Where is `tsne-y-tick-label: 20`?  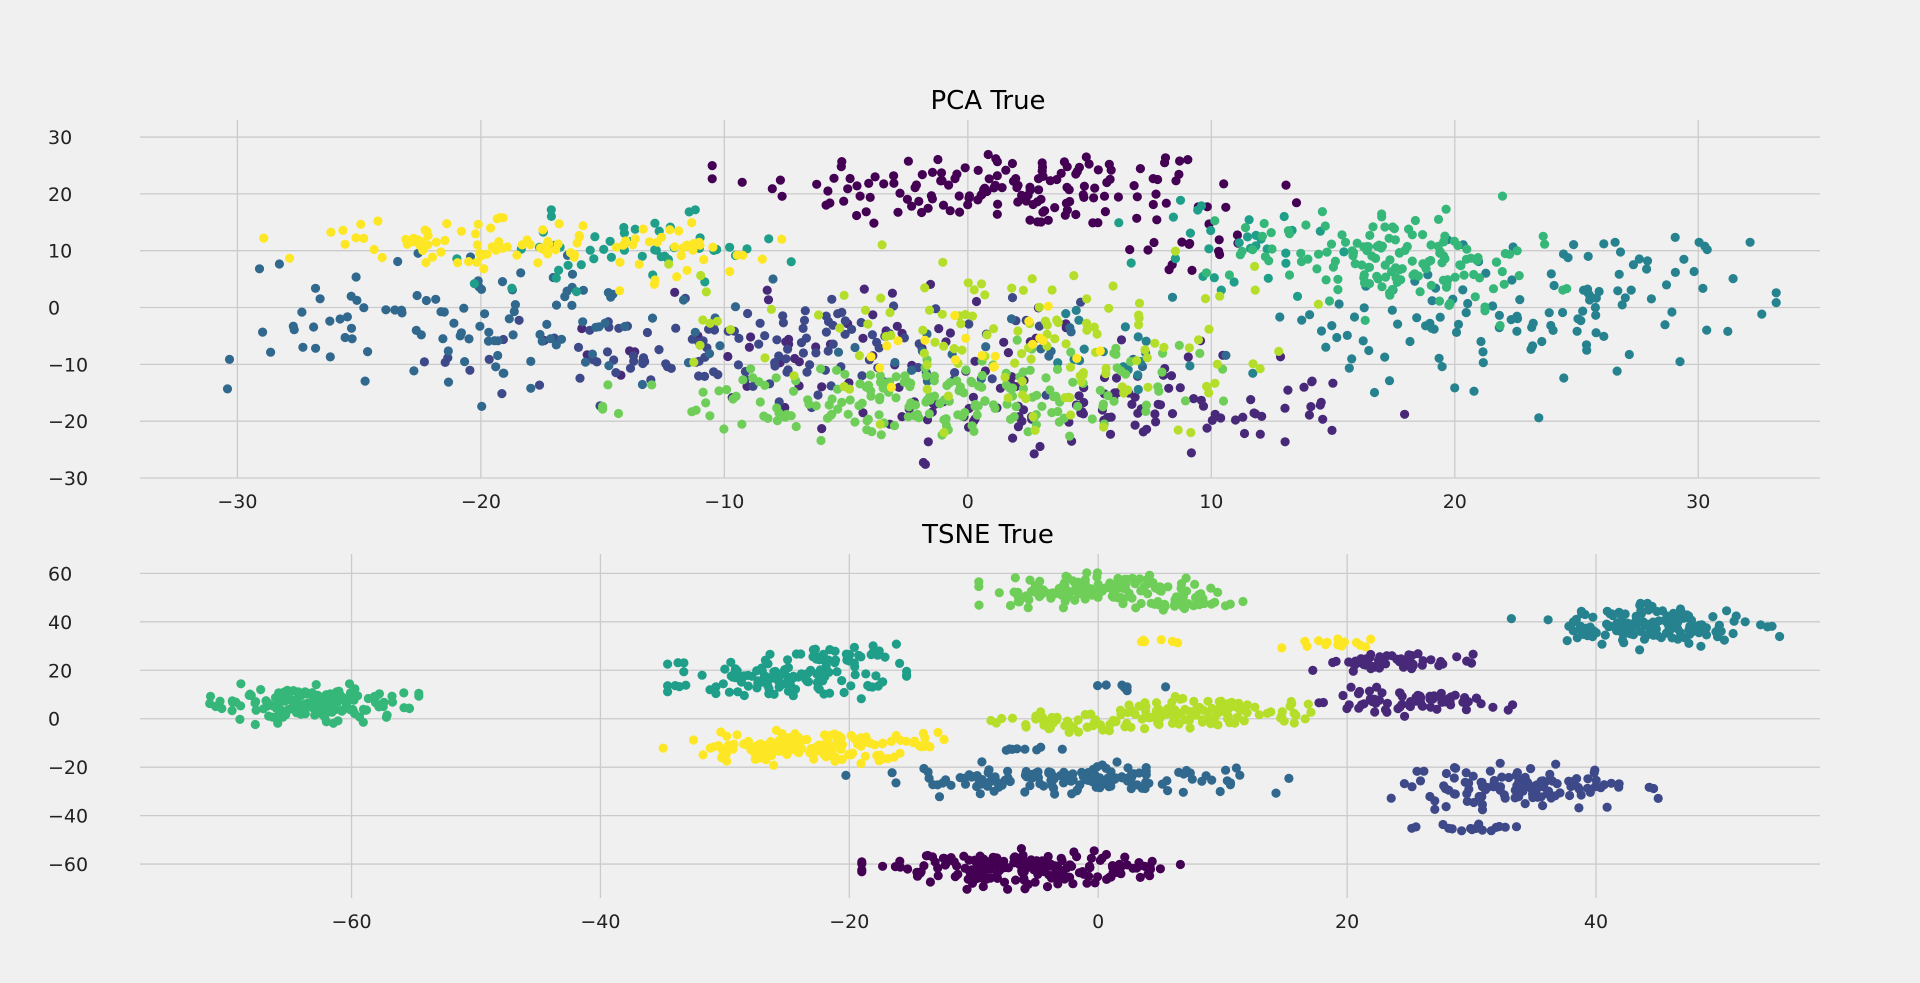
tsne-y-tick-label: 20 is located at coordinates (60, 671).